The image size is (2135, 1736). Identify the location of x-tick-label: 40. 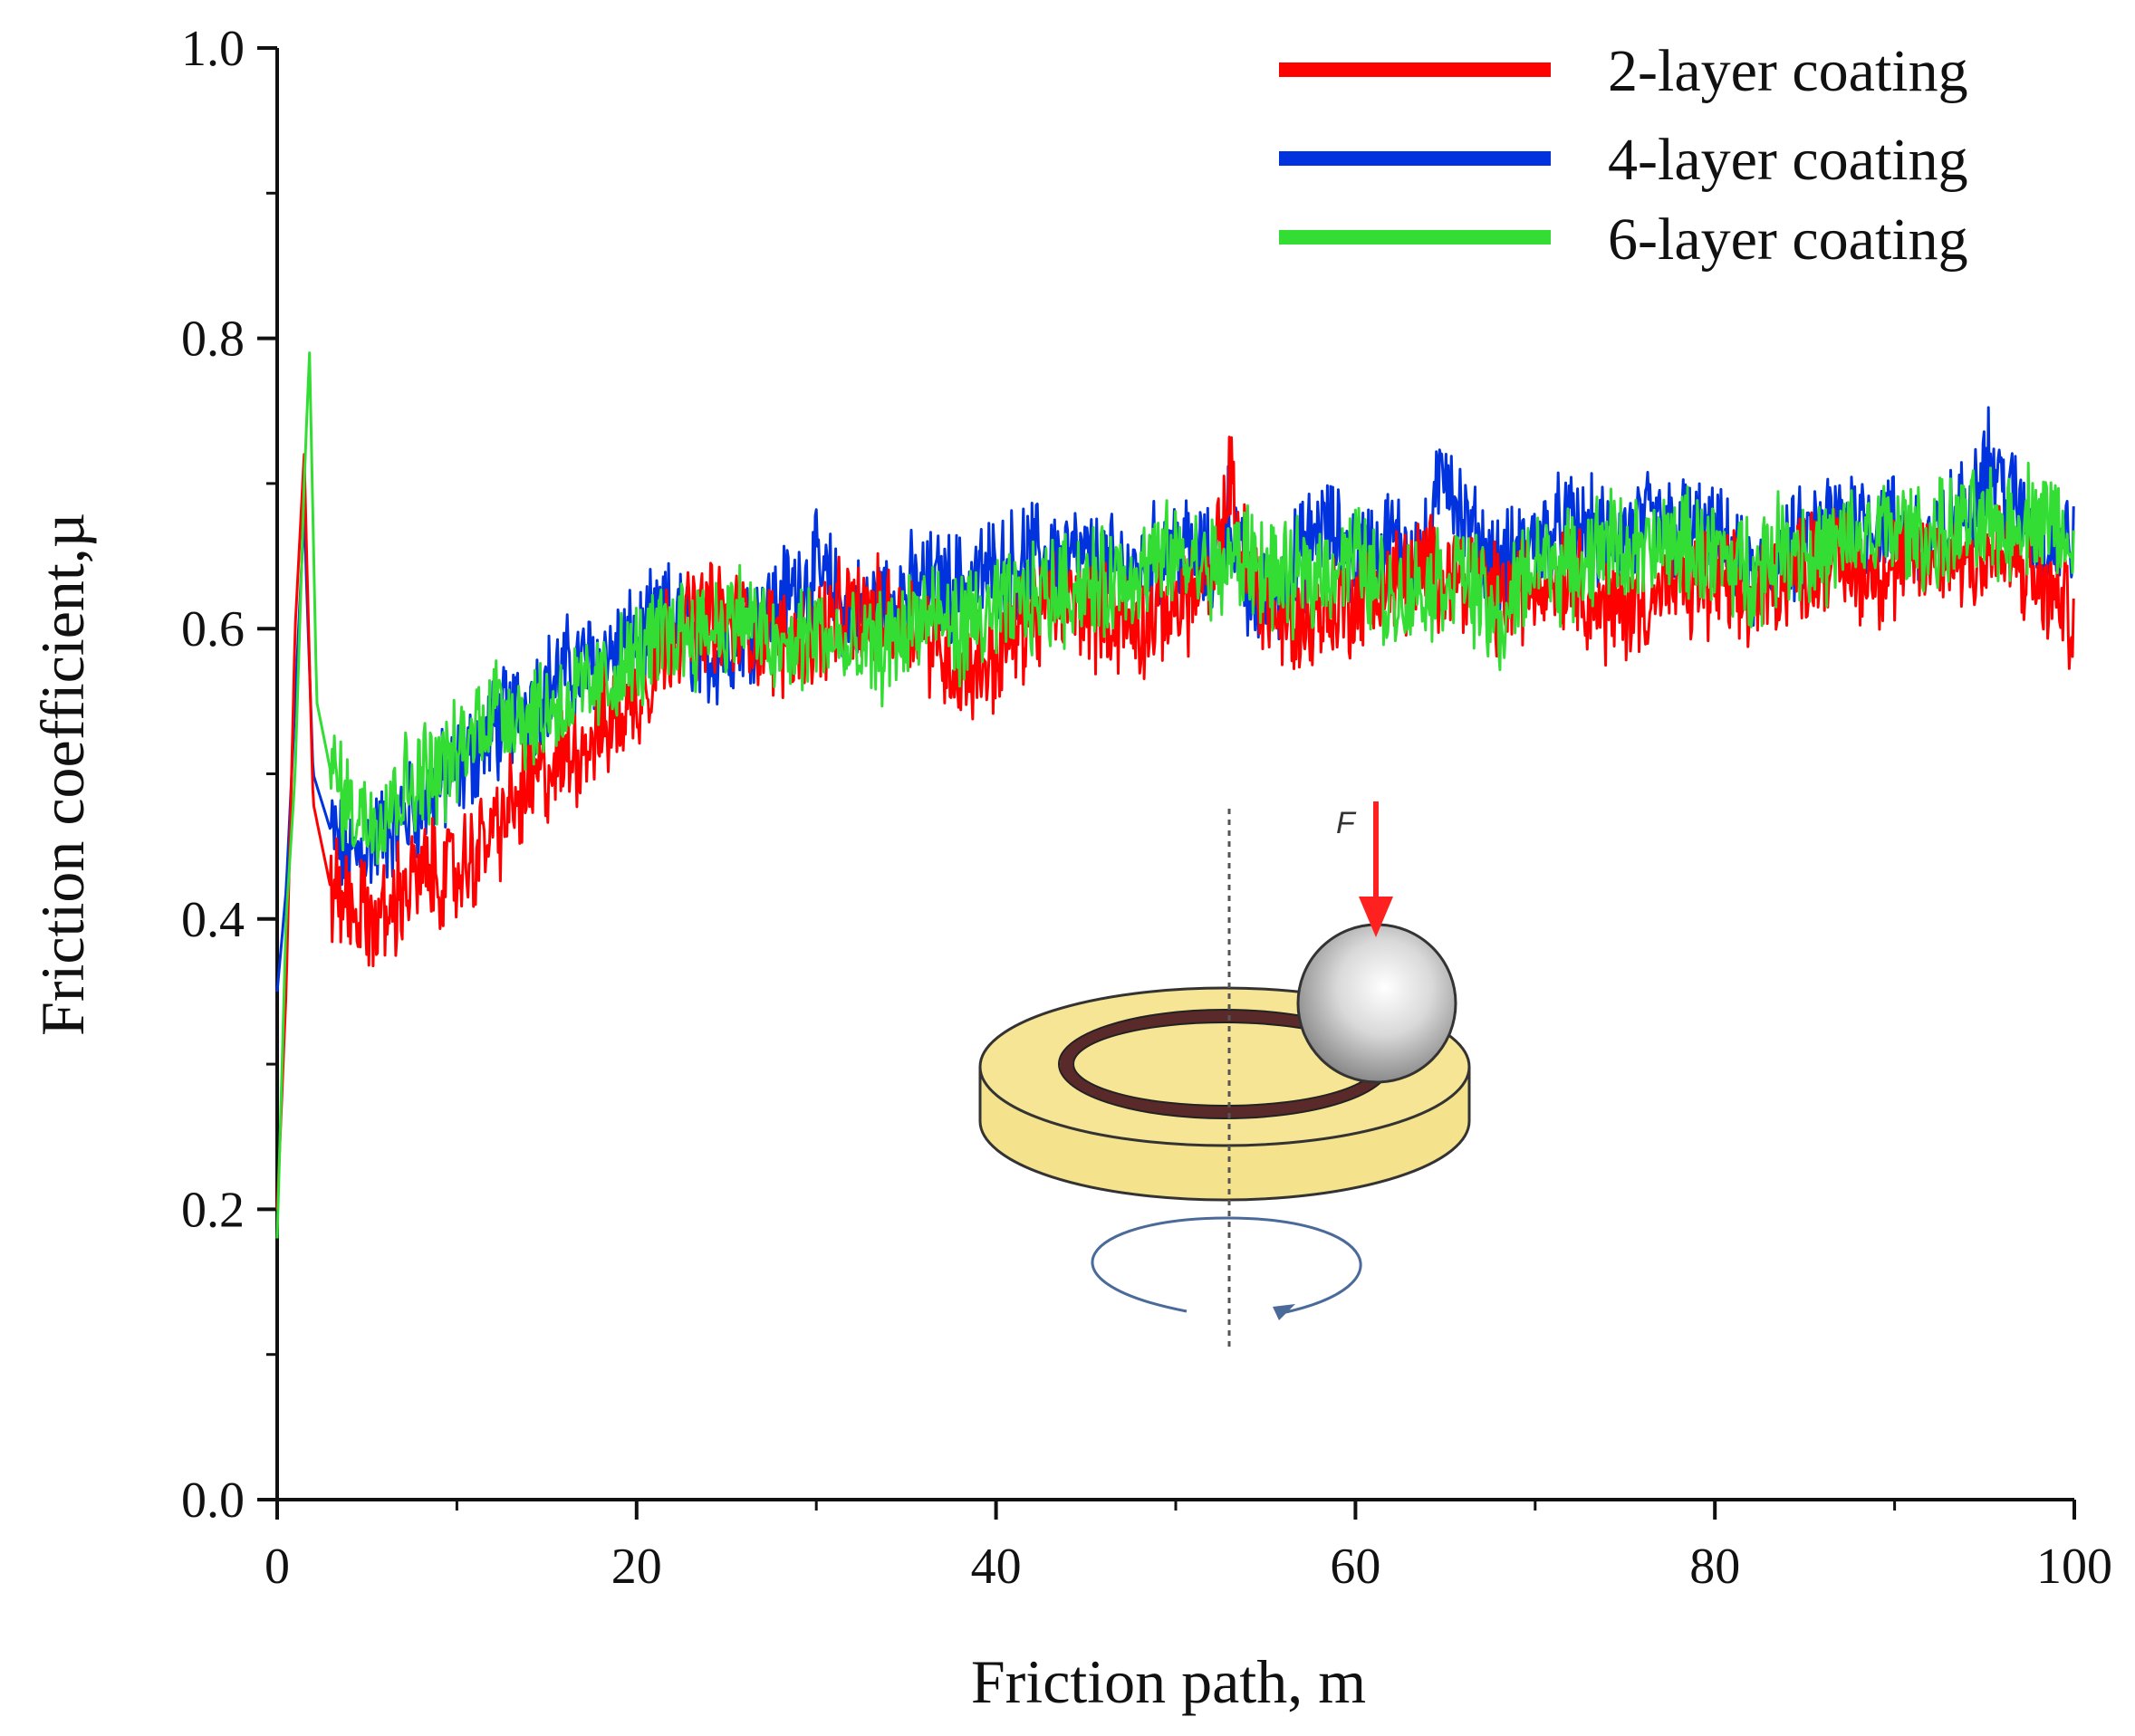
(997, 1567).